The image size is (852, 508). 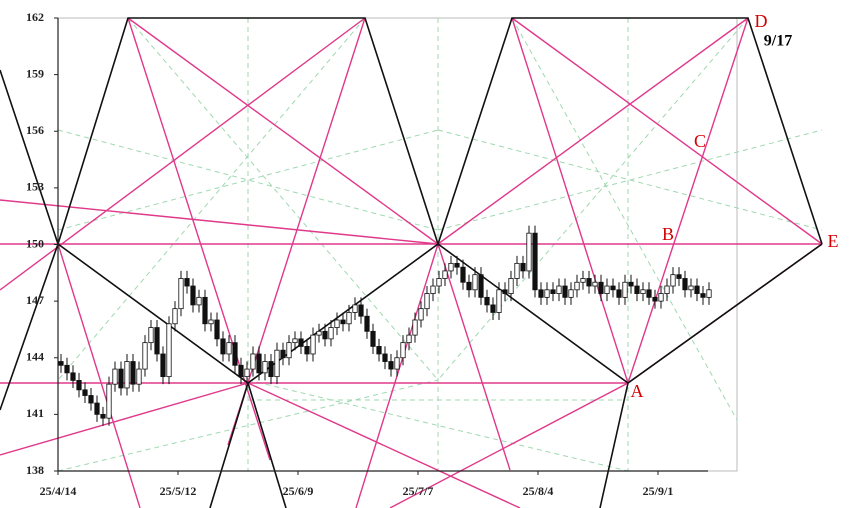 What do you see at coordinates (35, 187) in the screenshot?
I see `y-tick-label: 153` at bounding box center [35, 187].